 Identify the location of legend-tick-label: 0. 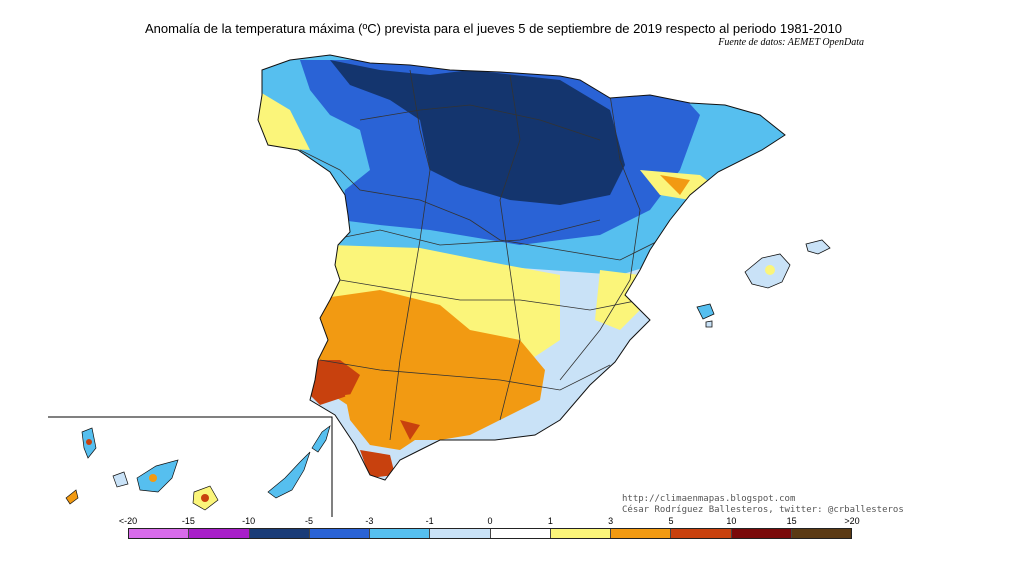
(490, 521).